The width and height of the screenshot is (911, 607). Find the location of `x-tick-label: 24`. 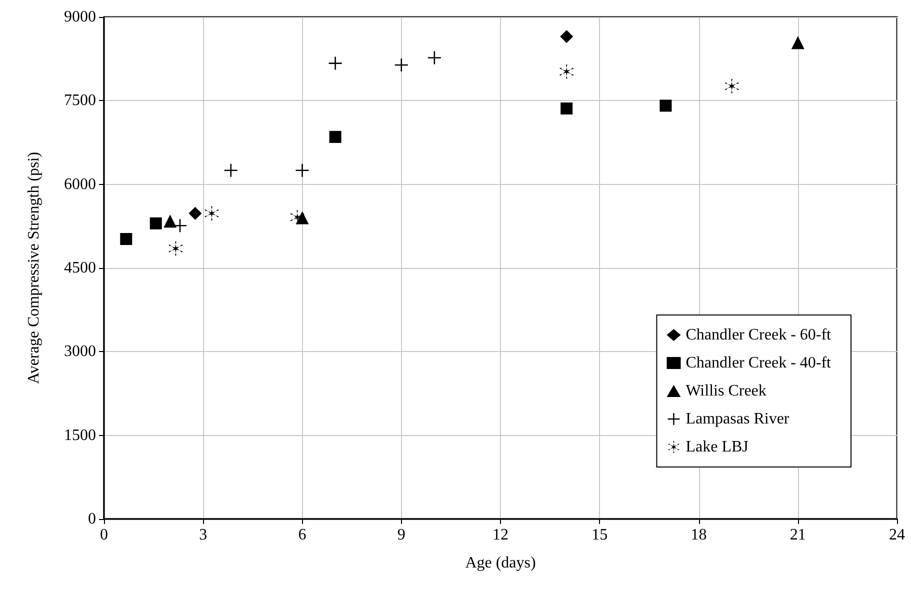

x-tick-label: 24 is located at coordinates (897, 535).